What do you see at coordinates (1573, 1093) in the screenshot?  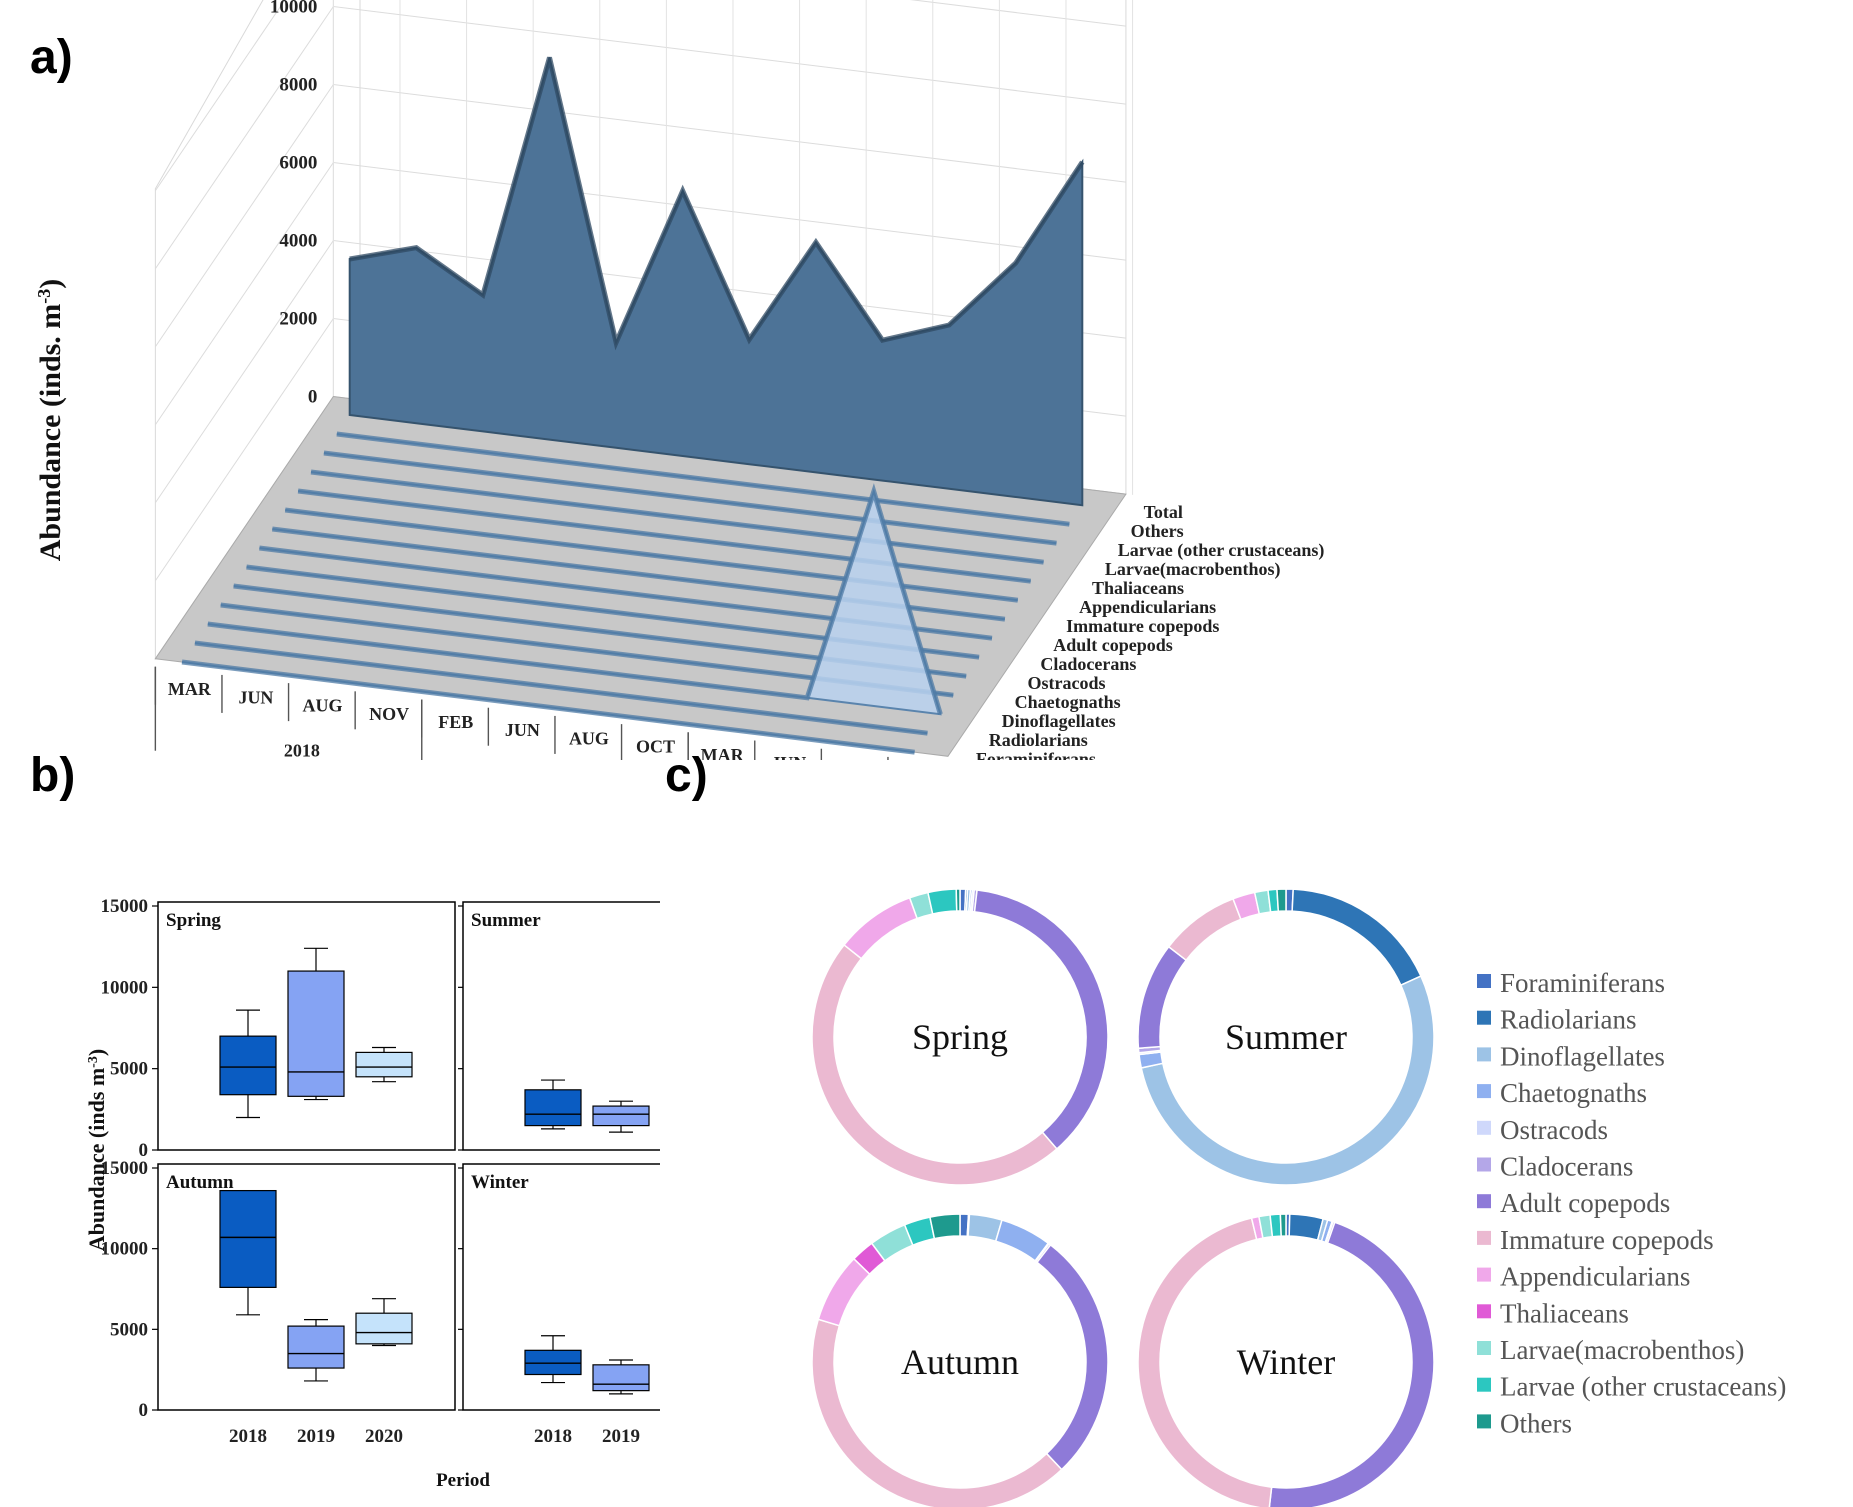 I see `legend-label: Chaetognaths` at bounding box center [1573, 1093].